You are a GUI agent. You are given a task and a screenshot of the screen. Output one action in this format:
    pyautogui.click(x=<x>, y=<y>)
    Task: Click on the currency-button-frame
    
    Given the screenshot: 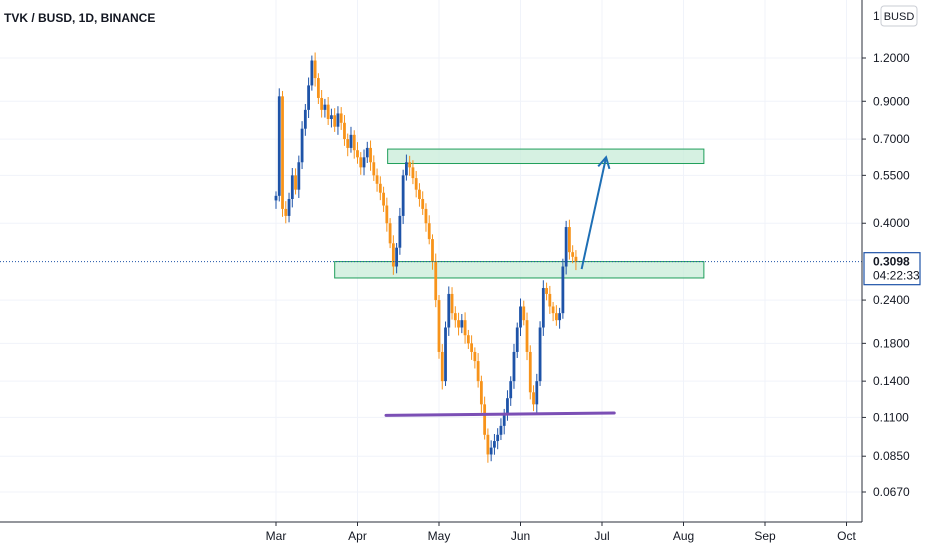 What is the action you would take?
    pyautogui.click(x=899, y=16)
    